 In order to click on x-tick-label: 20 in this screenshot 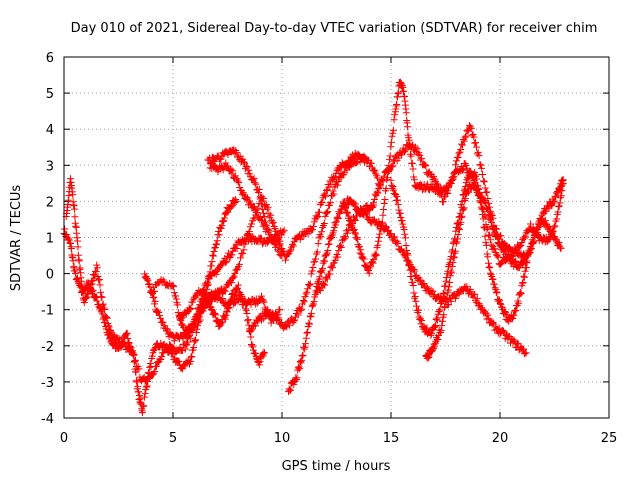, I will do `click(500, 438)`.